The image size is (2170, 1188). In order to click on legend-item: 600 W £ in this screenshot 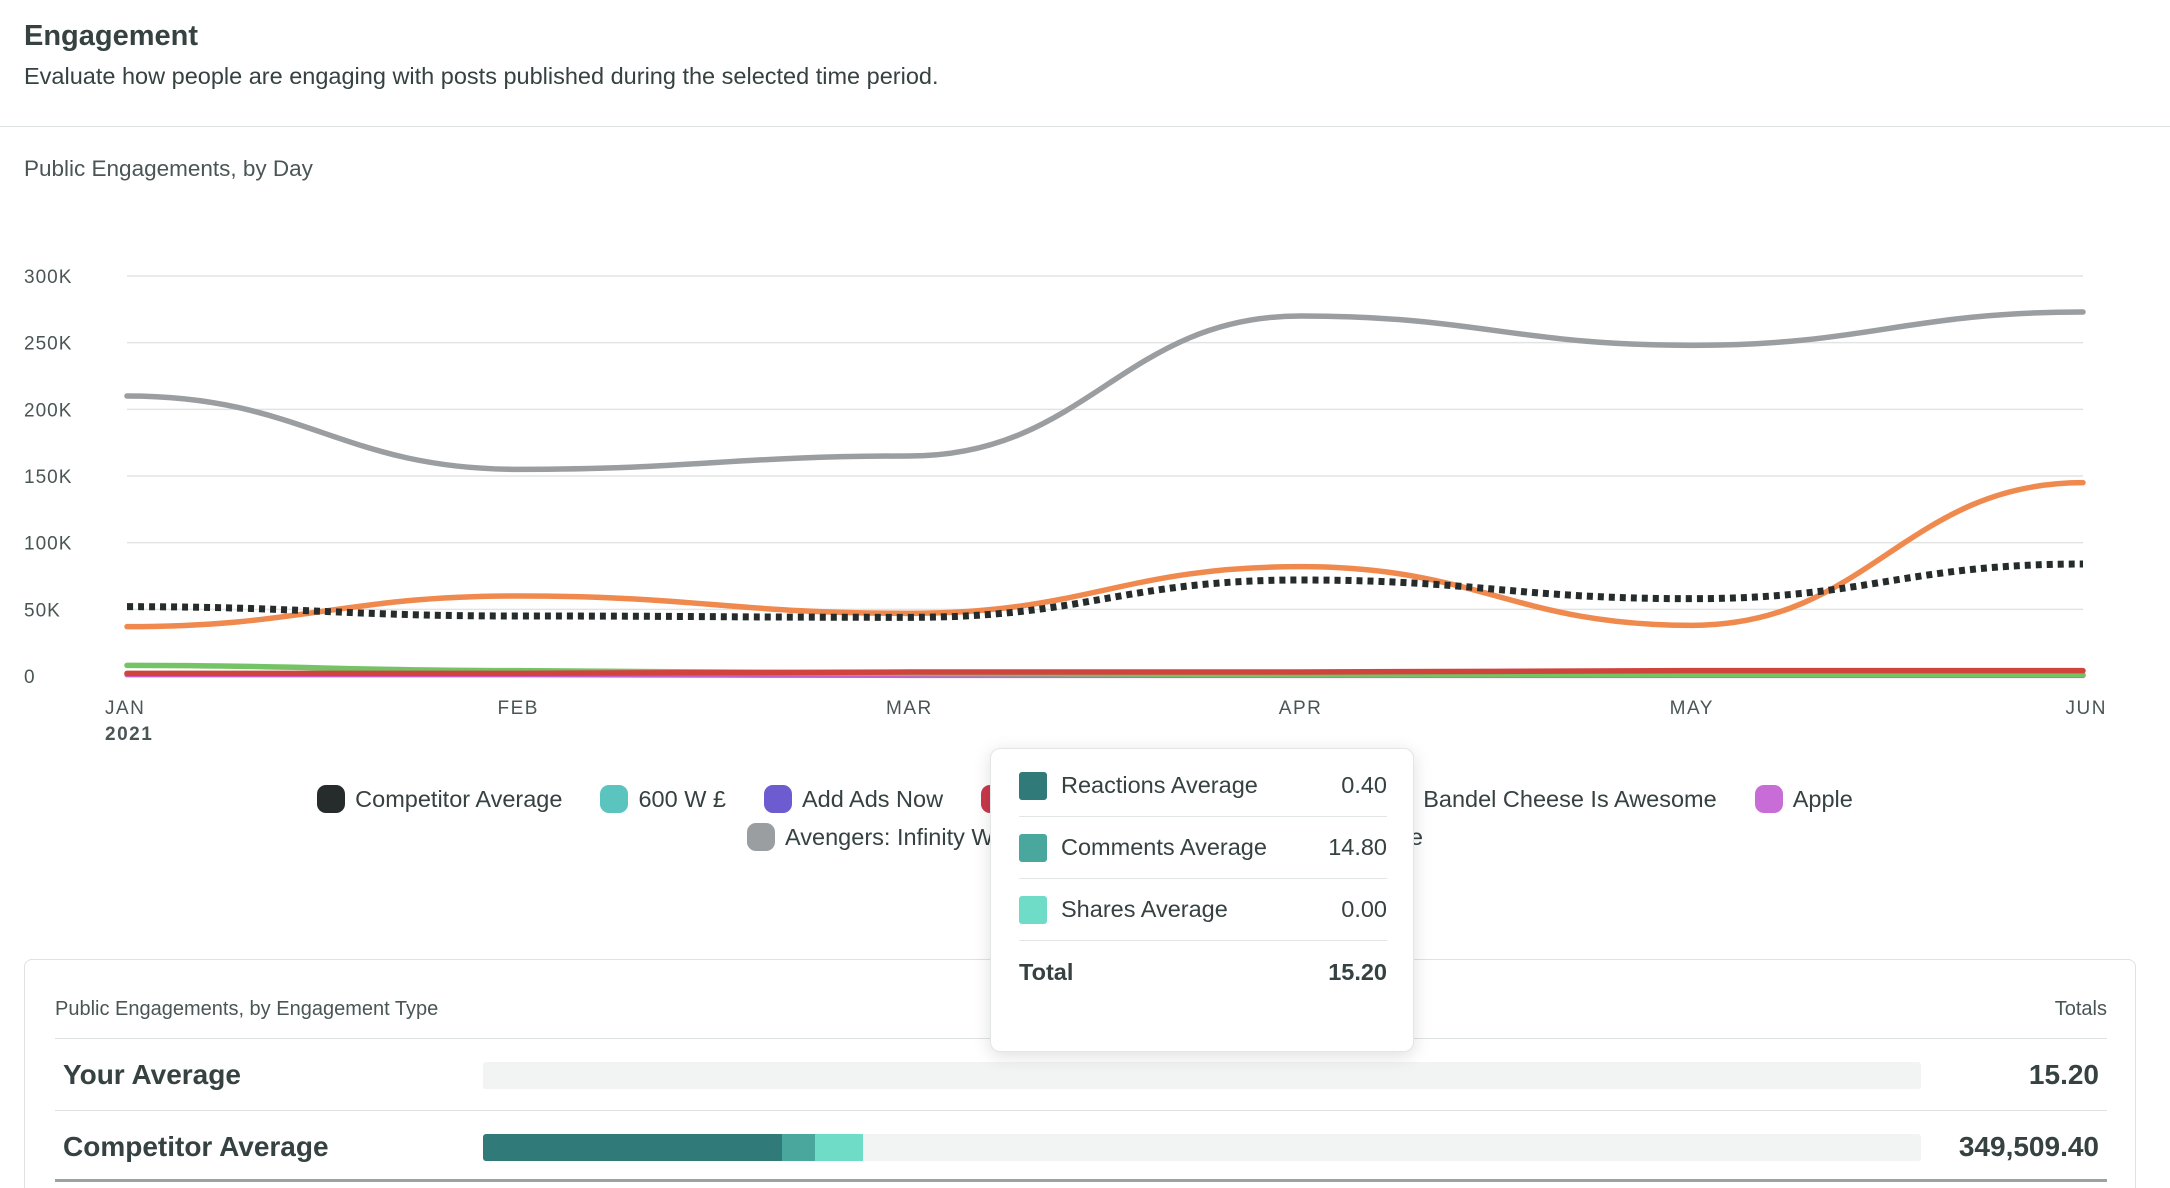, I will do `click(663, 799)`.